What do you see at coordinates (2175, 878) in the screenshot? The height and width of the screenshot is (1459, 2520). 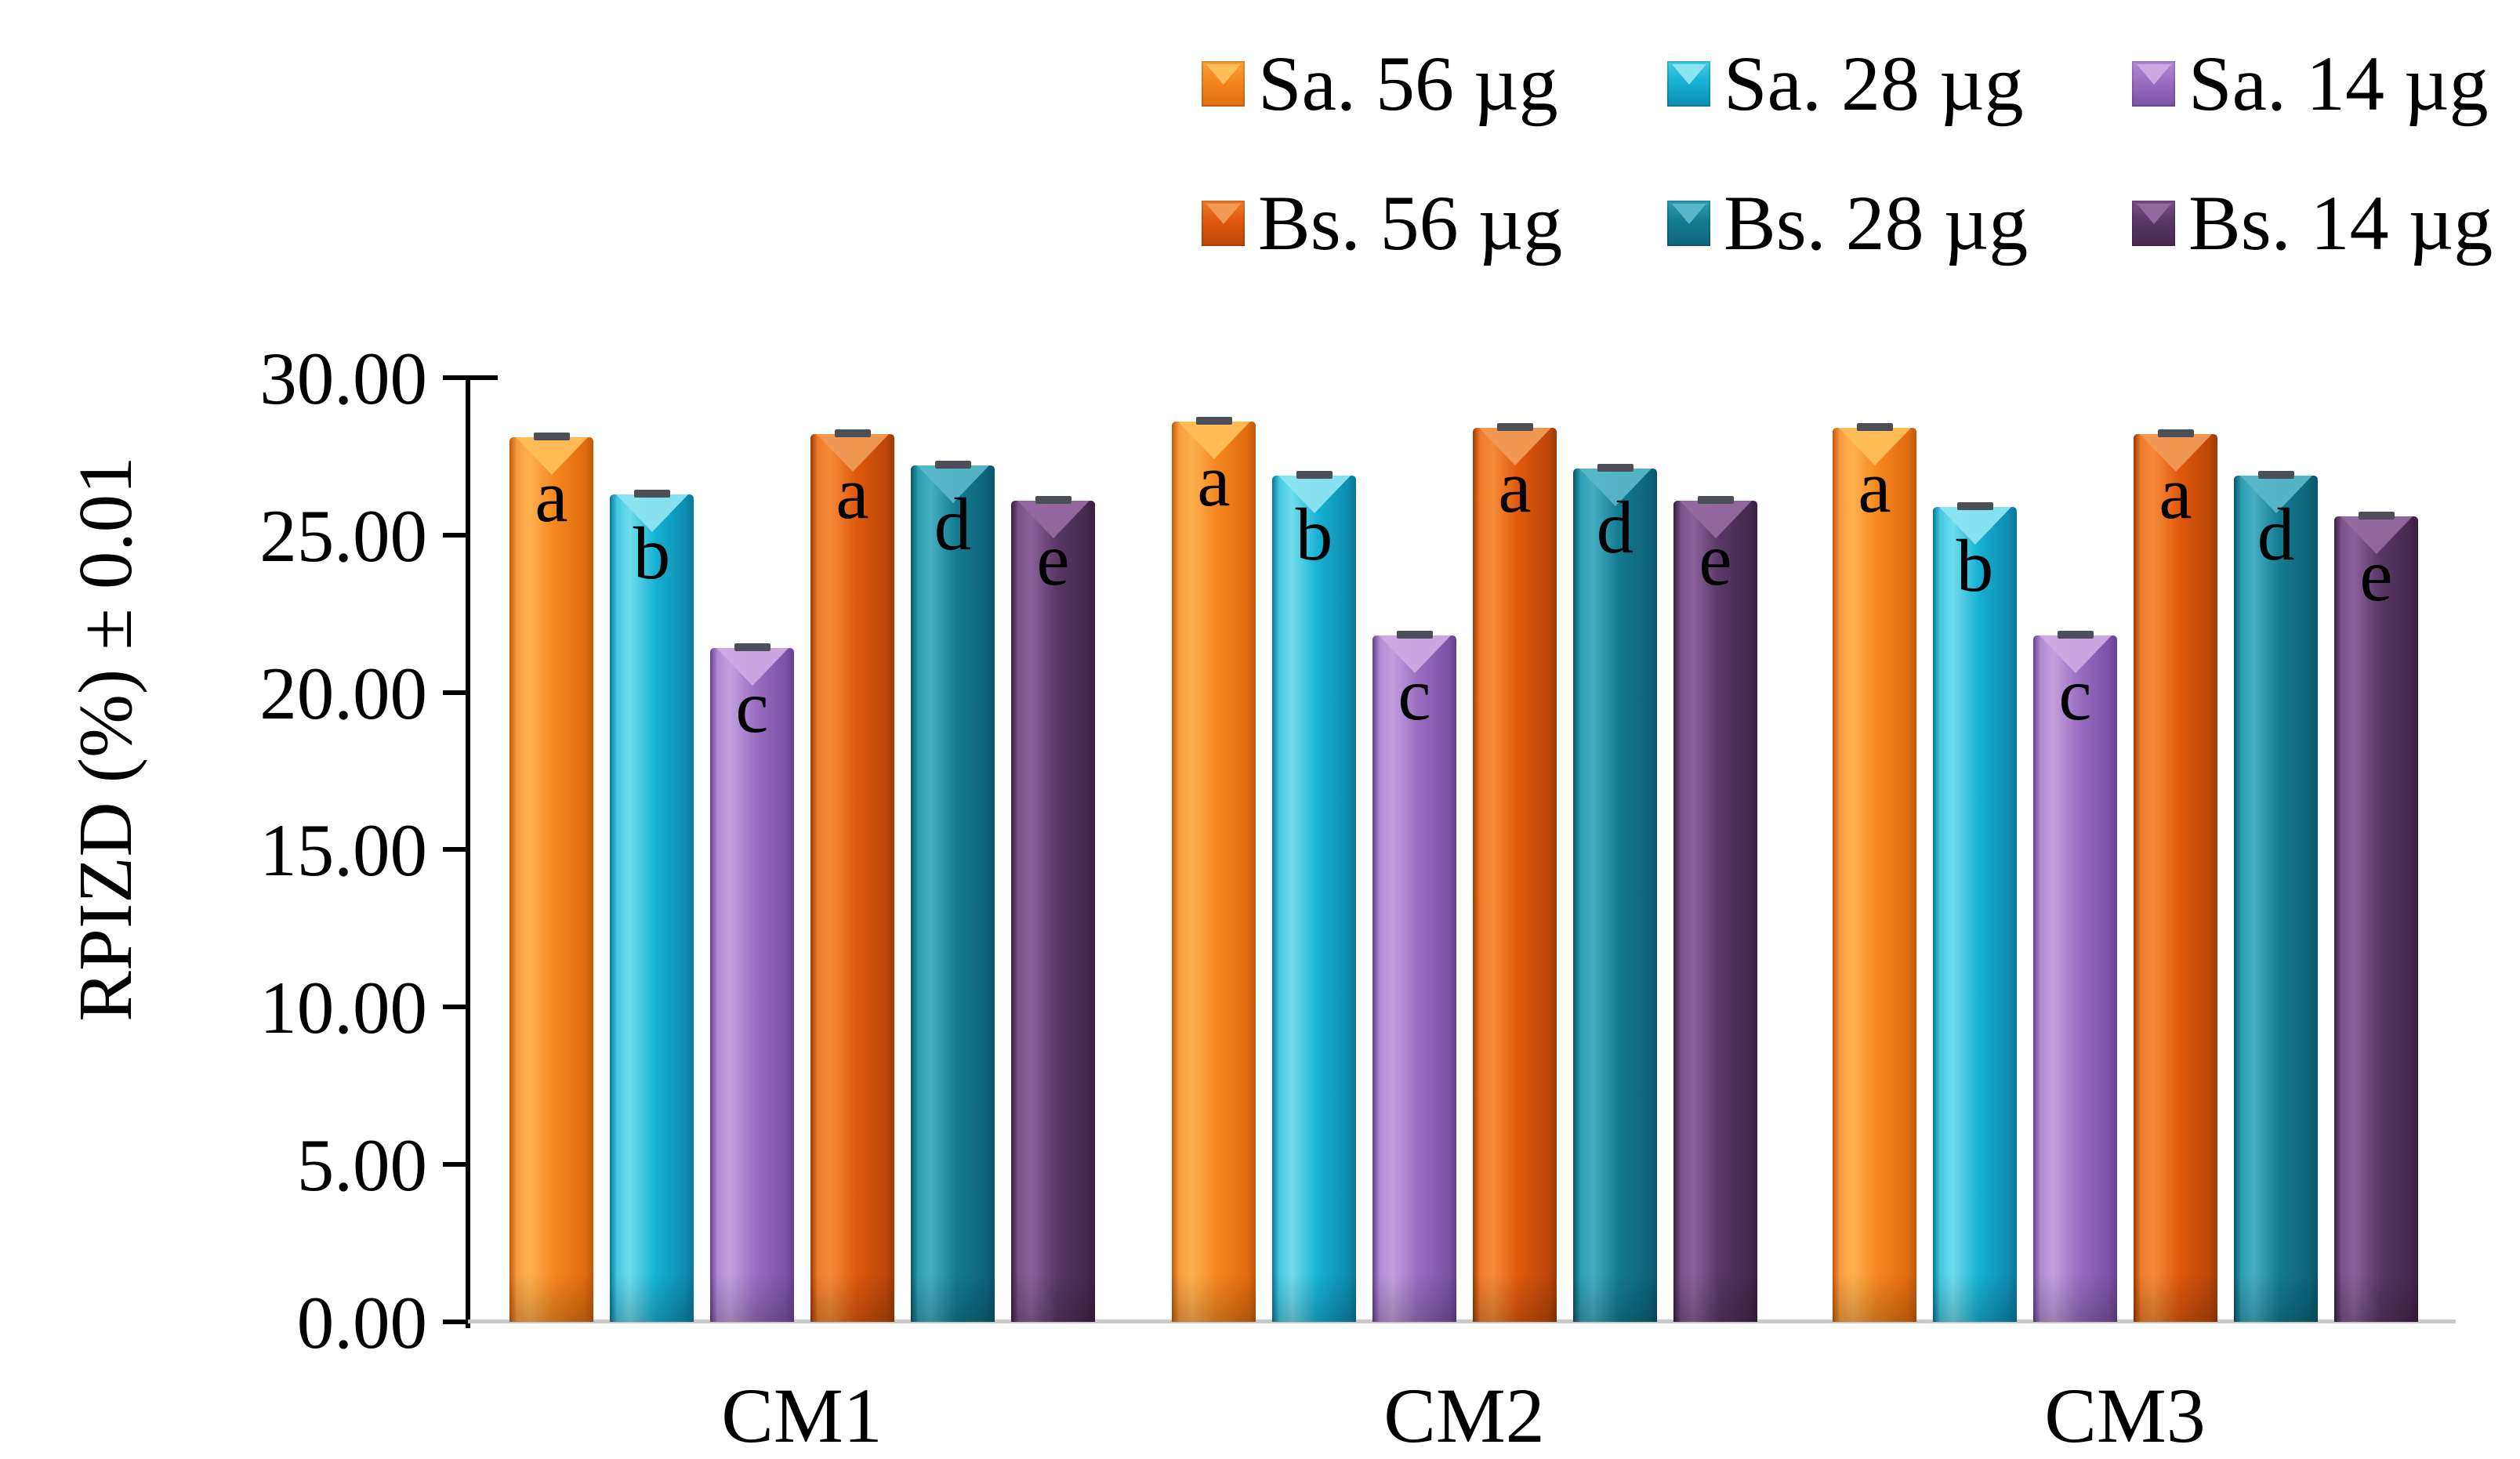 I see `bar-bs-56-µg-cm3` at bounding box center [2175, 878].